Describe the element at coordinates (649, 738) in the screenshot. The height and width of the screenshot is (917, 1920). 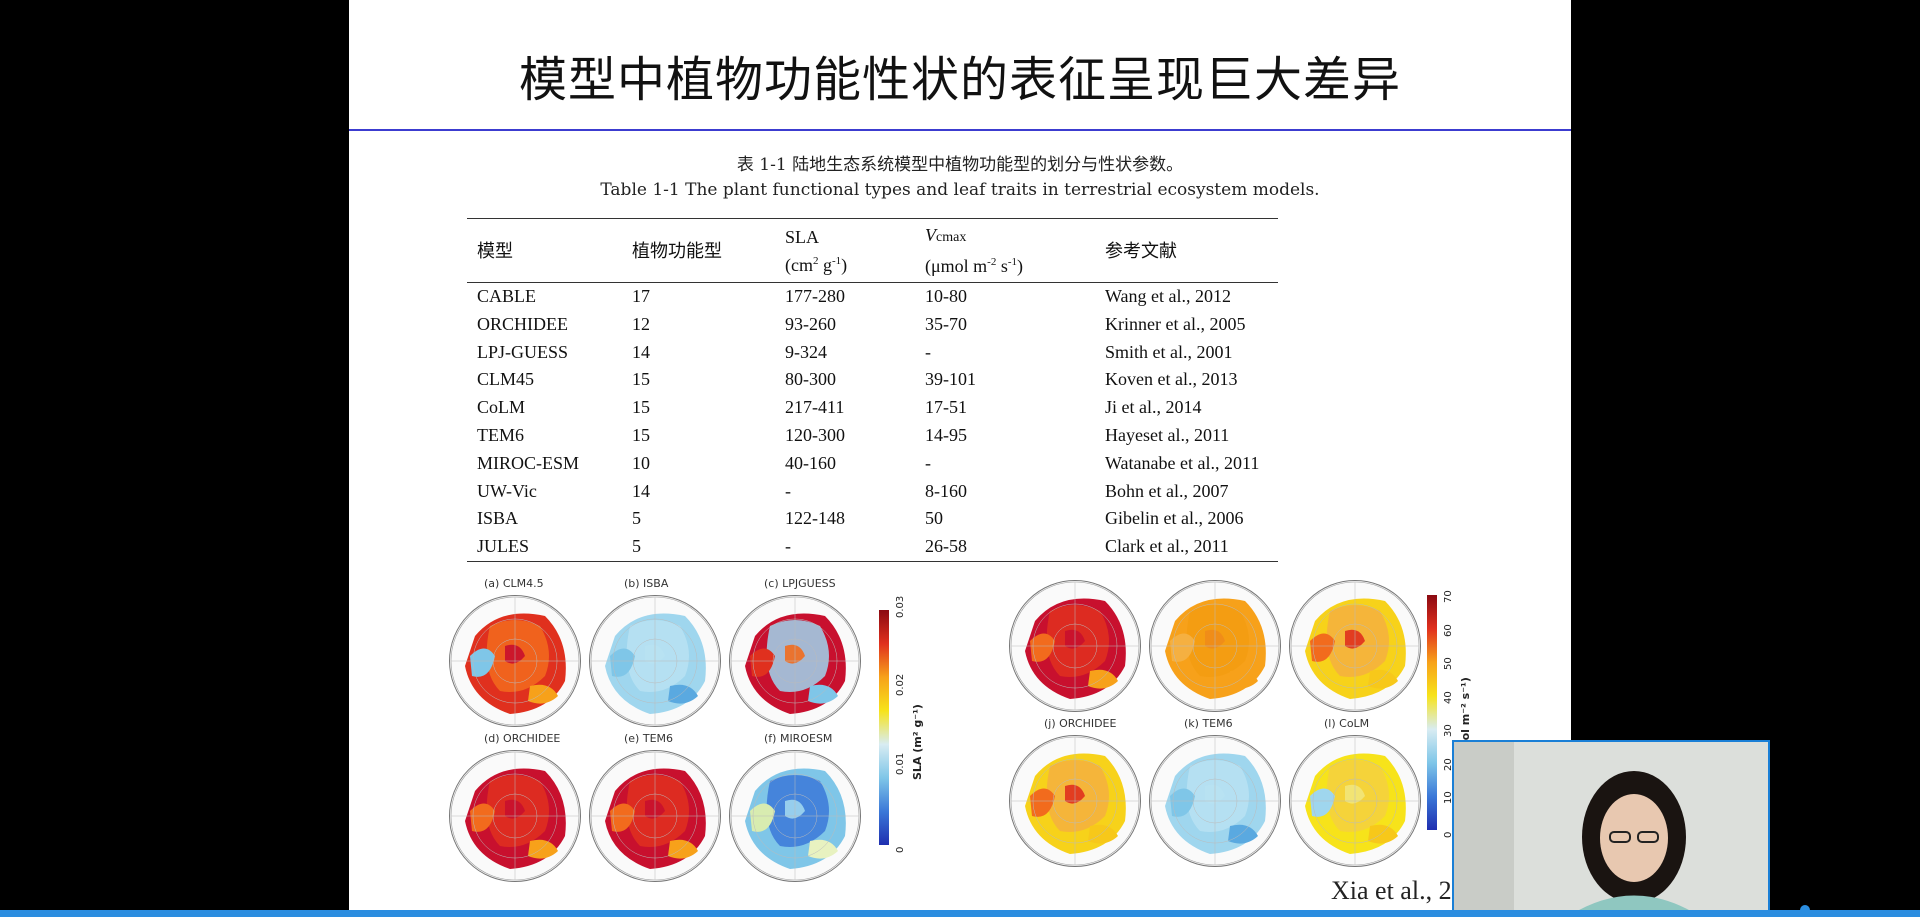
I see `map-panel-label: (e) TEM6` at that location.